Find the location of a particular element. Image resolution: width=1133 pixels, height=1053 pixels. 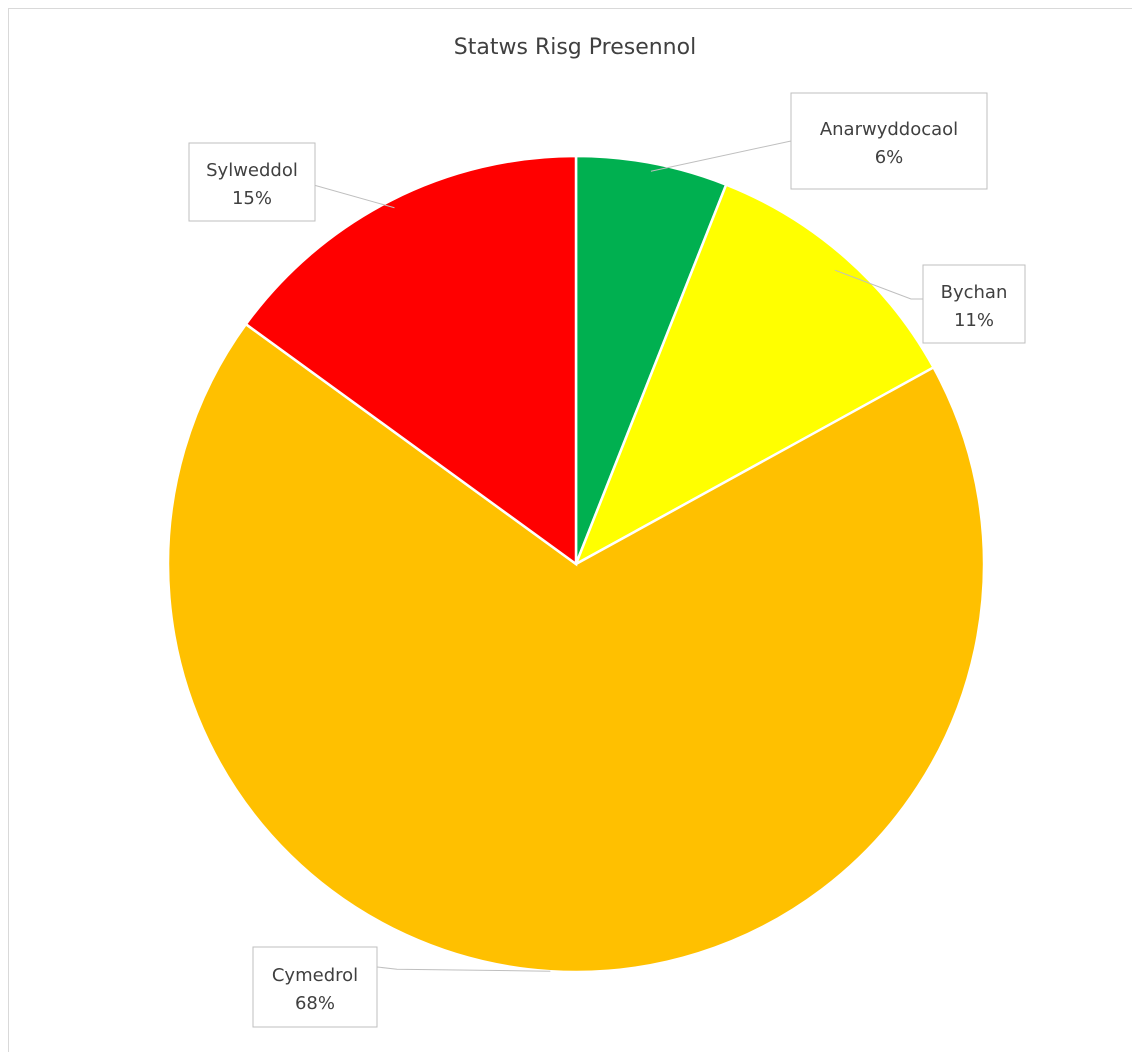

pie-slice-anarwyddocaol is located at coordinates (651, 359).